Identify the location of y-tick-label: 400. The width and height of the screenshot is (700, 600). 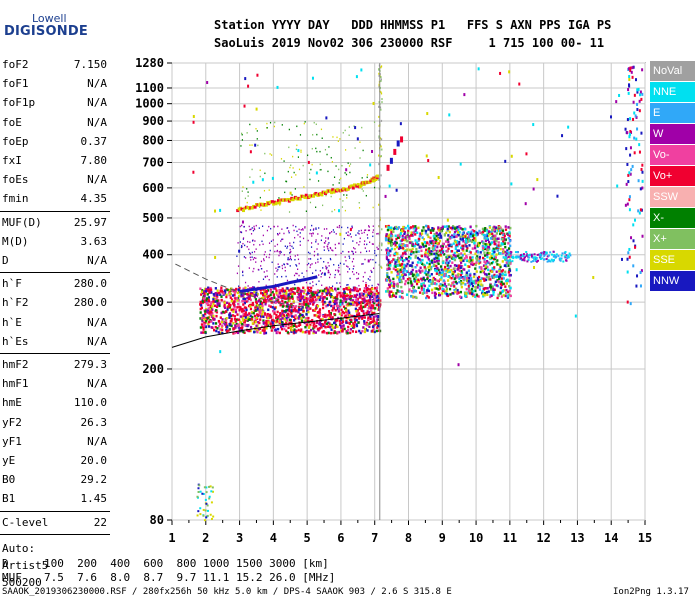
(153, 255).